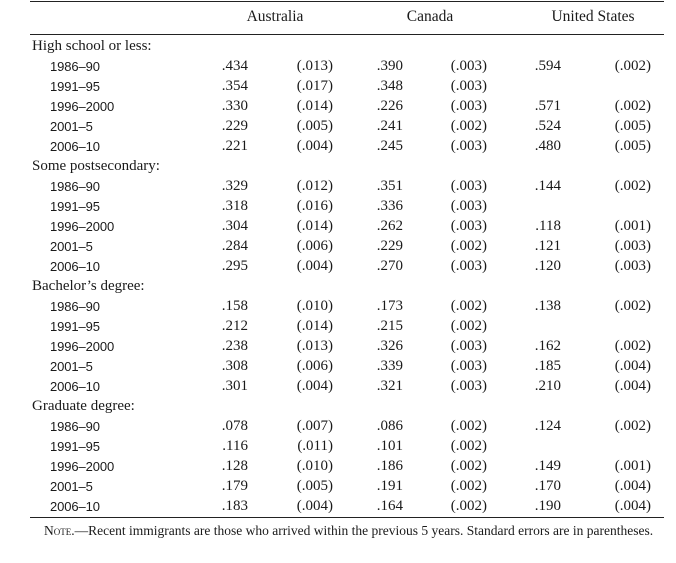  What do you see at coordinates (389, 266) in the screenshot?
I see `share-value: .270` at bounding box center [389, 266].